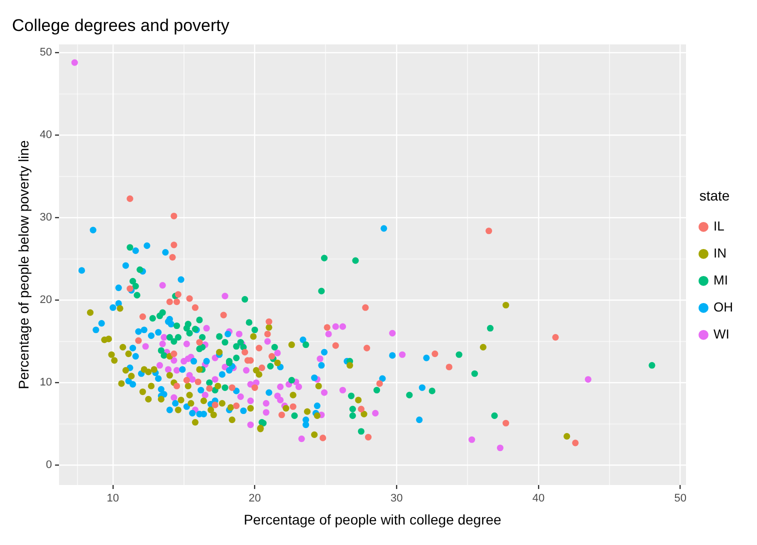 The width and height of the screenshot is (757, 545). I want to click on chart-title: College degrees and poverty, so click(121, 25).